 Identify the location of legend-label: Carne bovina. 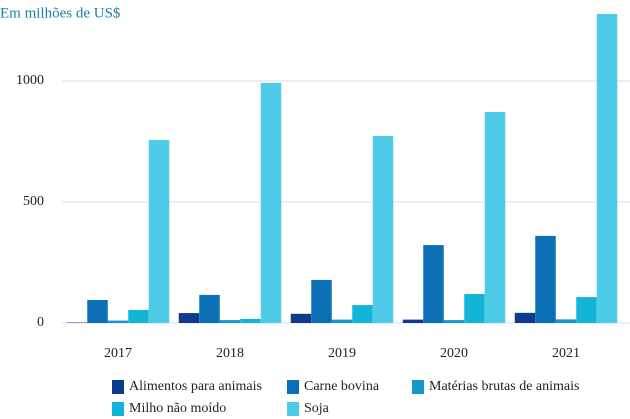
(342, 386).